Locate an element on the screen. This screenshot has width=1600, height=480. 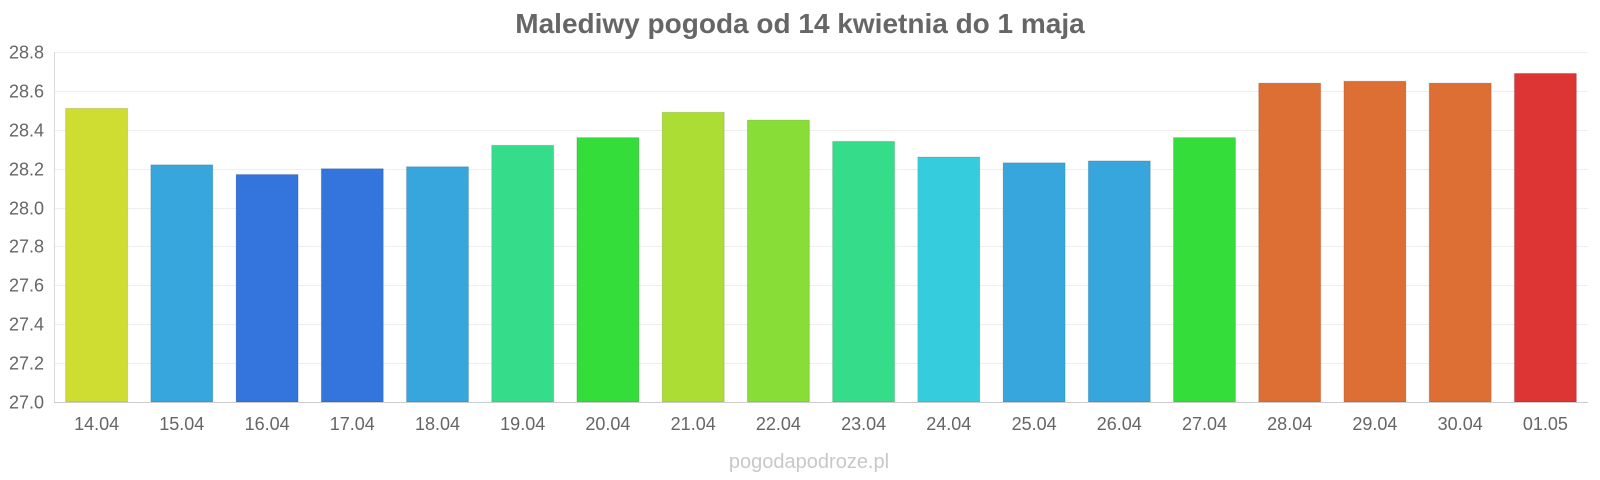
x-tick-label: 24.04 is located at coordinates (948, 424).